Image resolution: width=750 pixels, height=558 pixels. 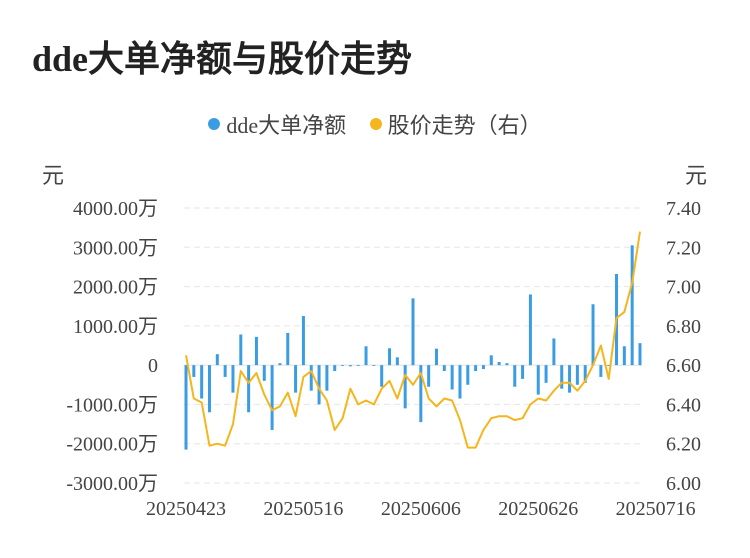 I want to click on left-axis-tick-label: -2000.00万, so click(x=112, y=445).